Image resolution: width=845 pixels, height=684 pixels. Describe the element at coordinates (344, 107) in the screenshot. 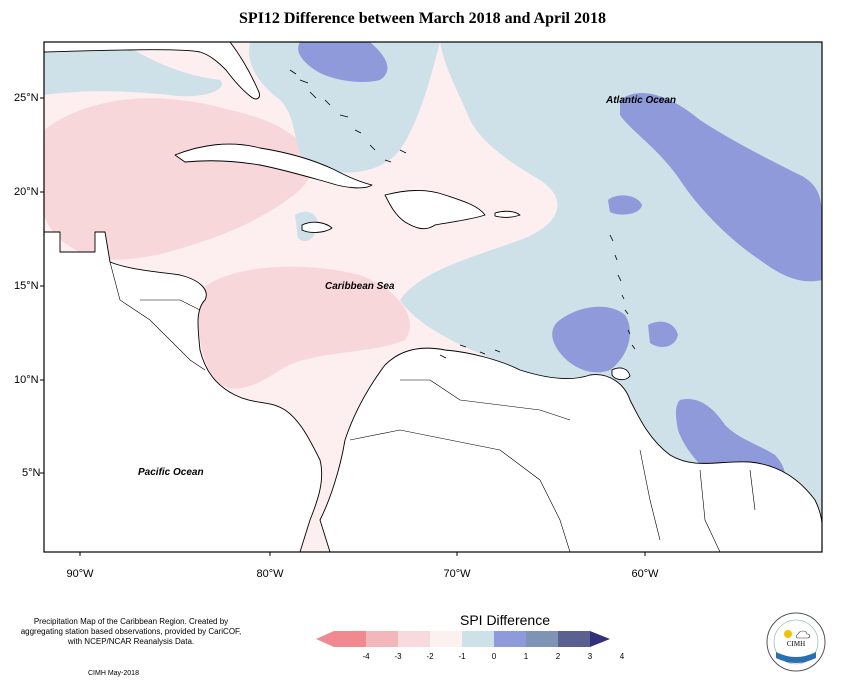

I see `positive-anomaly-bahamas` at that location.